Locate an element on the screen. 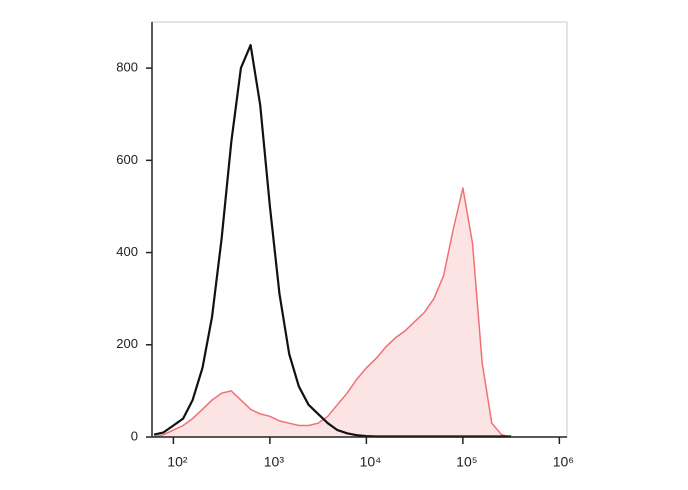  x-tick-label: 10⁴ is located at coordinates (371, 462).